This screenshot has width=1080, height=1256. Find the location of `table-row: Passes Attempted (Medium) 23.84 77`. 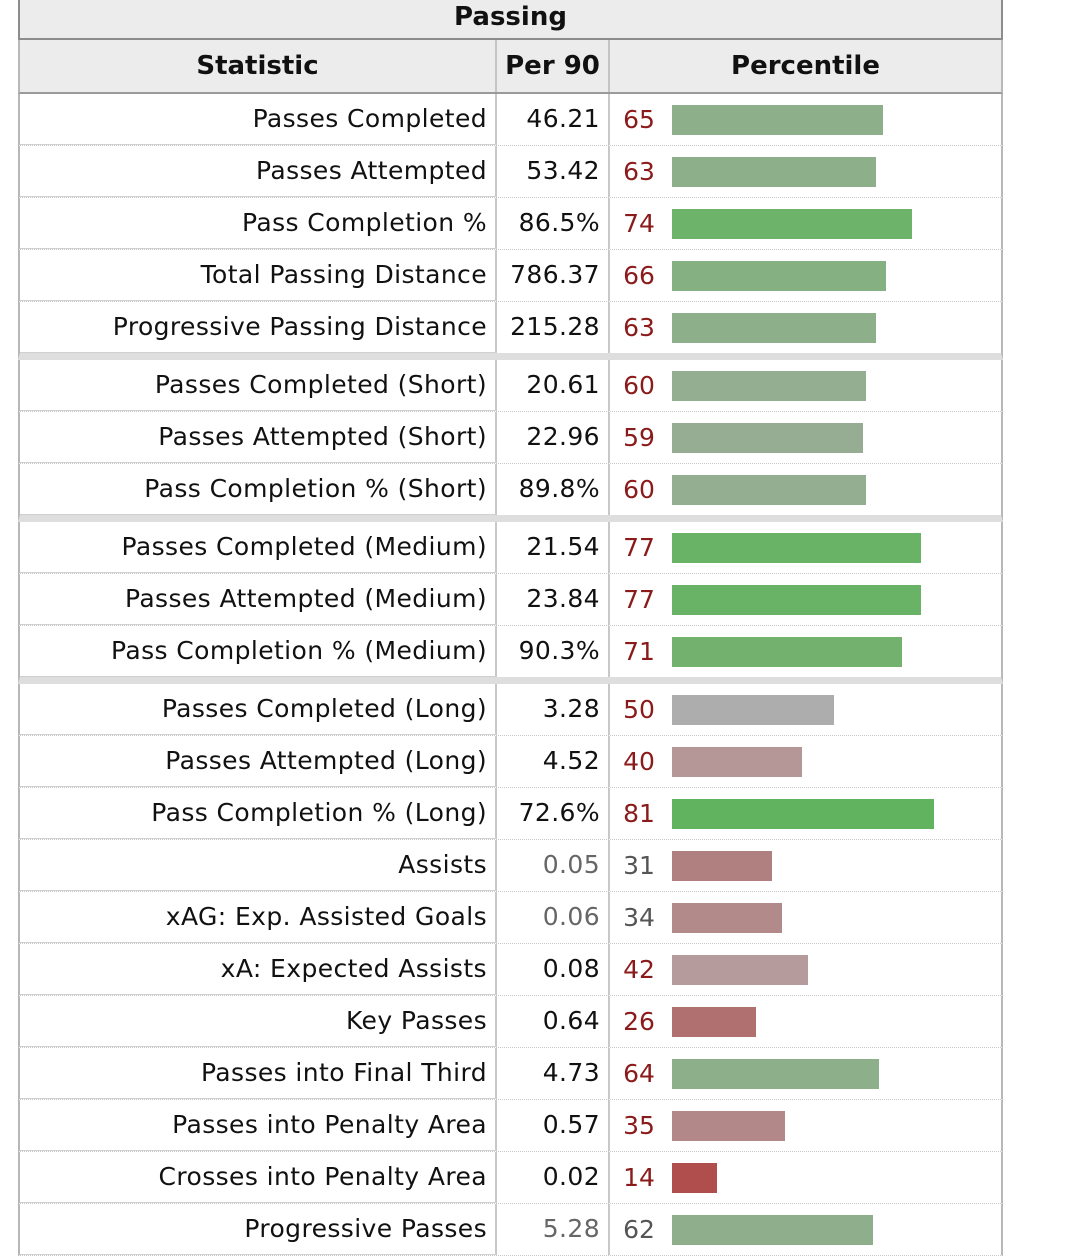

table-row: Passes Attempted (Medium) 23.84 77 is located at coordinates (510, 600).